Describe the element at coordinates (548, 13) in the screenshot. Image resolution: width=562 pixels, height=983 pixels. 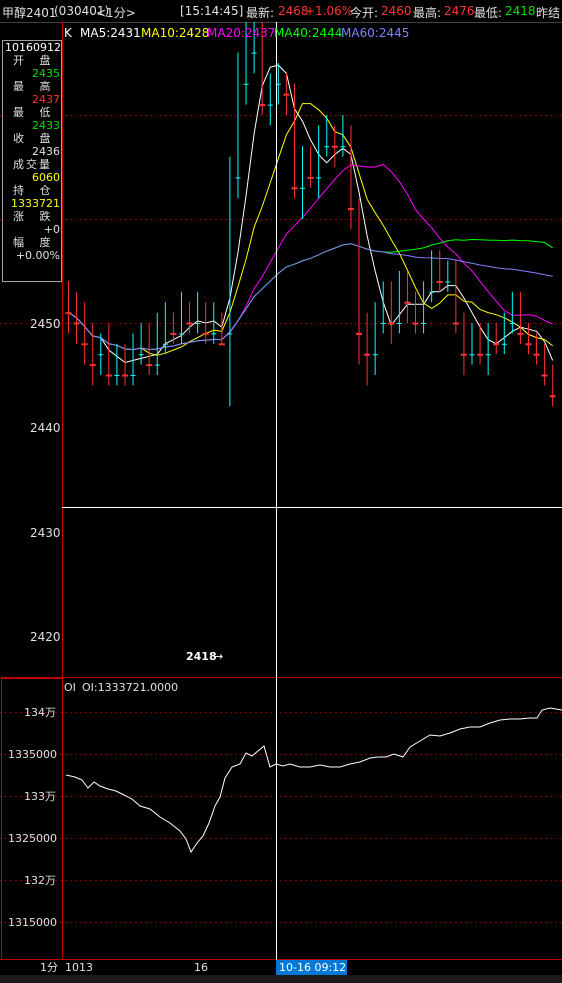
I see `prev-label: 昨结` at that location.